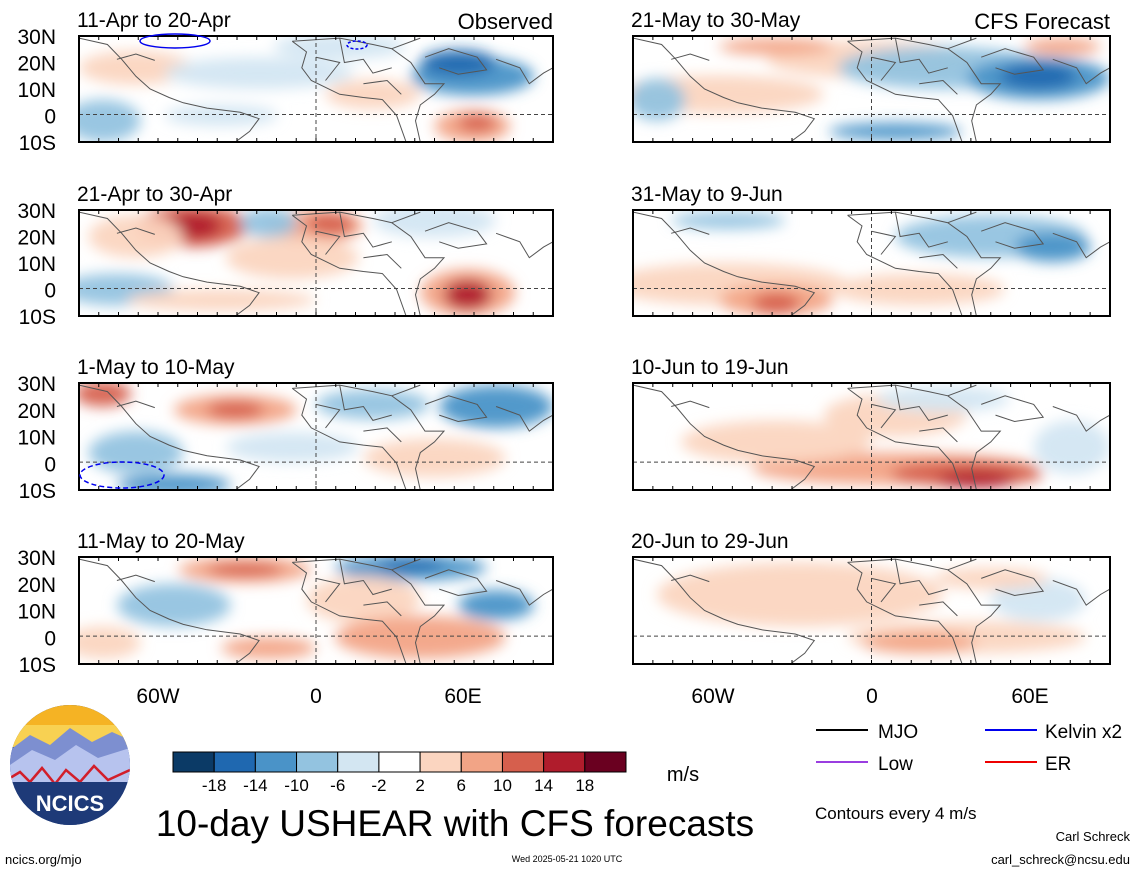 The width and height of the screenshot is (1135, 872). What do you see at coordinates (156, 367) in the screenshot?
I see `panel-period-title: 1-May to 10-May` at bounding box center [156, 367].